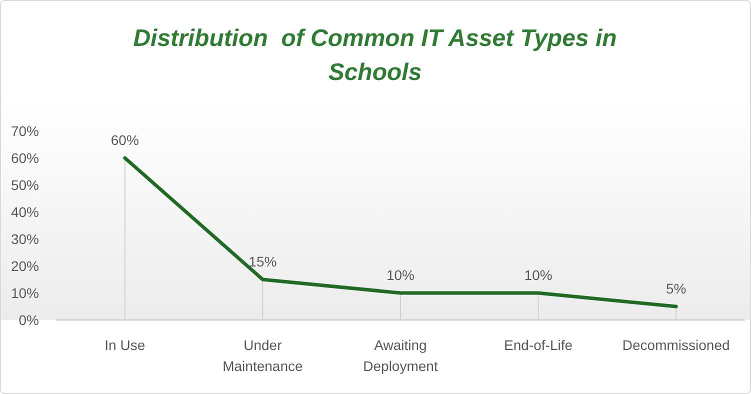  Describe the element at coordinates (538, 345) in the screenshot. I see `x-tick-label: End-of-Life` at that location.